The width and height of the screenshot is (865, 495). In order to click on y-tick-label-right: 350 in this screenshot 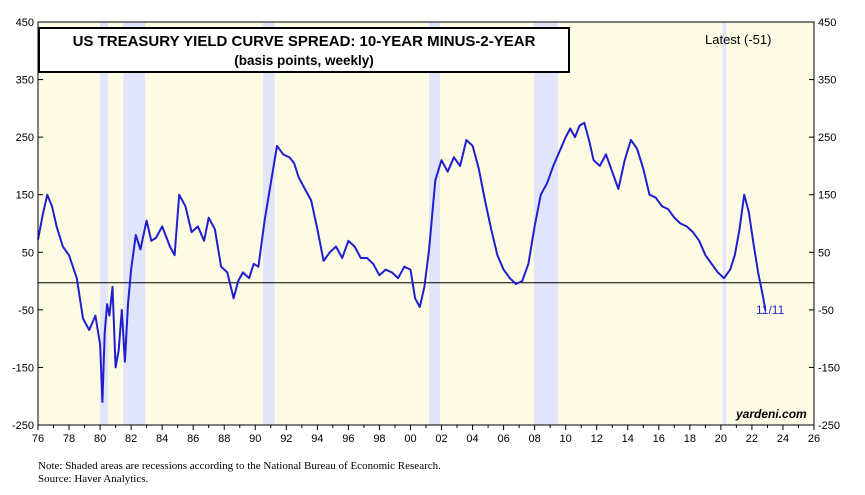, I will do `click(827, 81)`.